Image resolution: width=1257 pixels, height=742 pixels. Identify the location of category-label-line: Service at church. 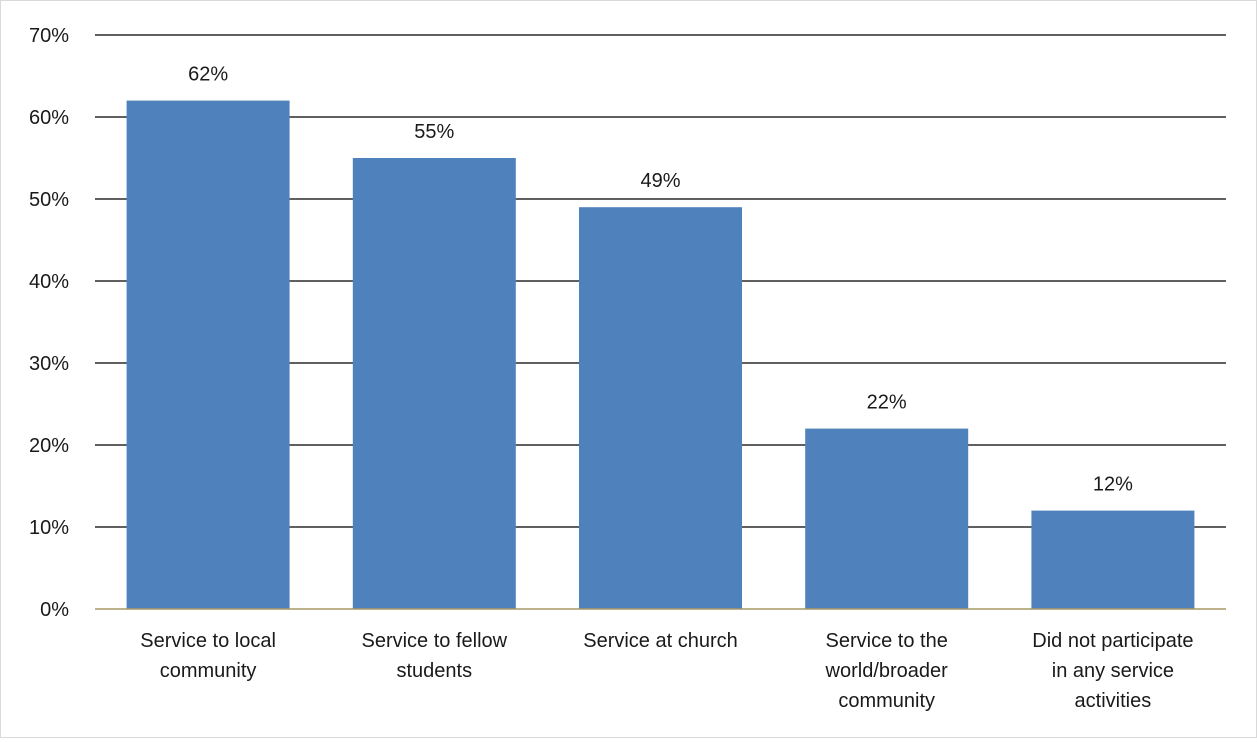
(660, 641).